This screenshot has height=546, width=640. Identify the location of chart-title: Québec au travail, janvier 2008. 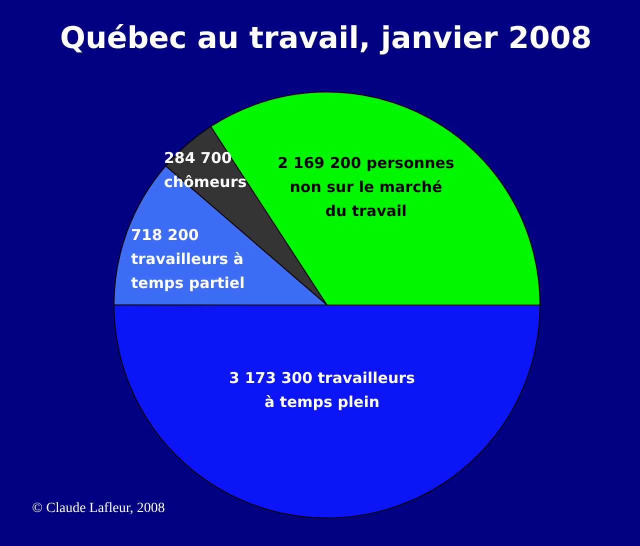
(326, 38).